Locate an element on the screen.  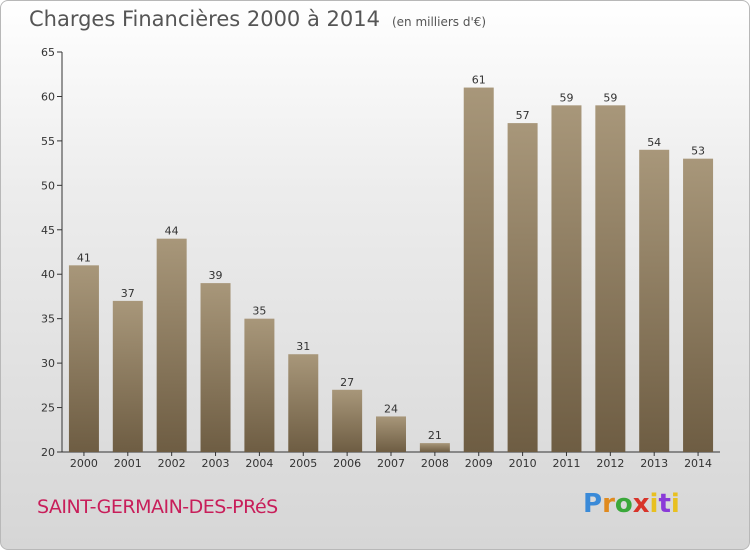
y-tick-label: 65 is located at coordinates (48, 52).